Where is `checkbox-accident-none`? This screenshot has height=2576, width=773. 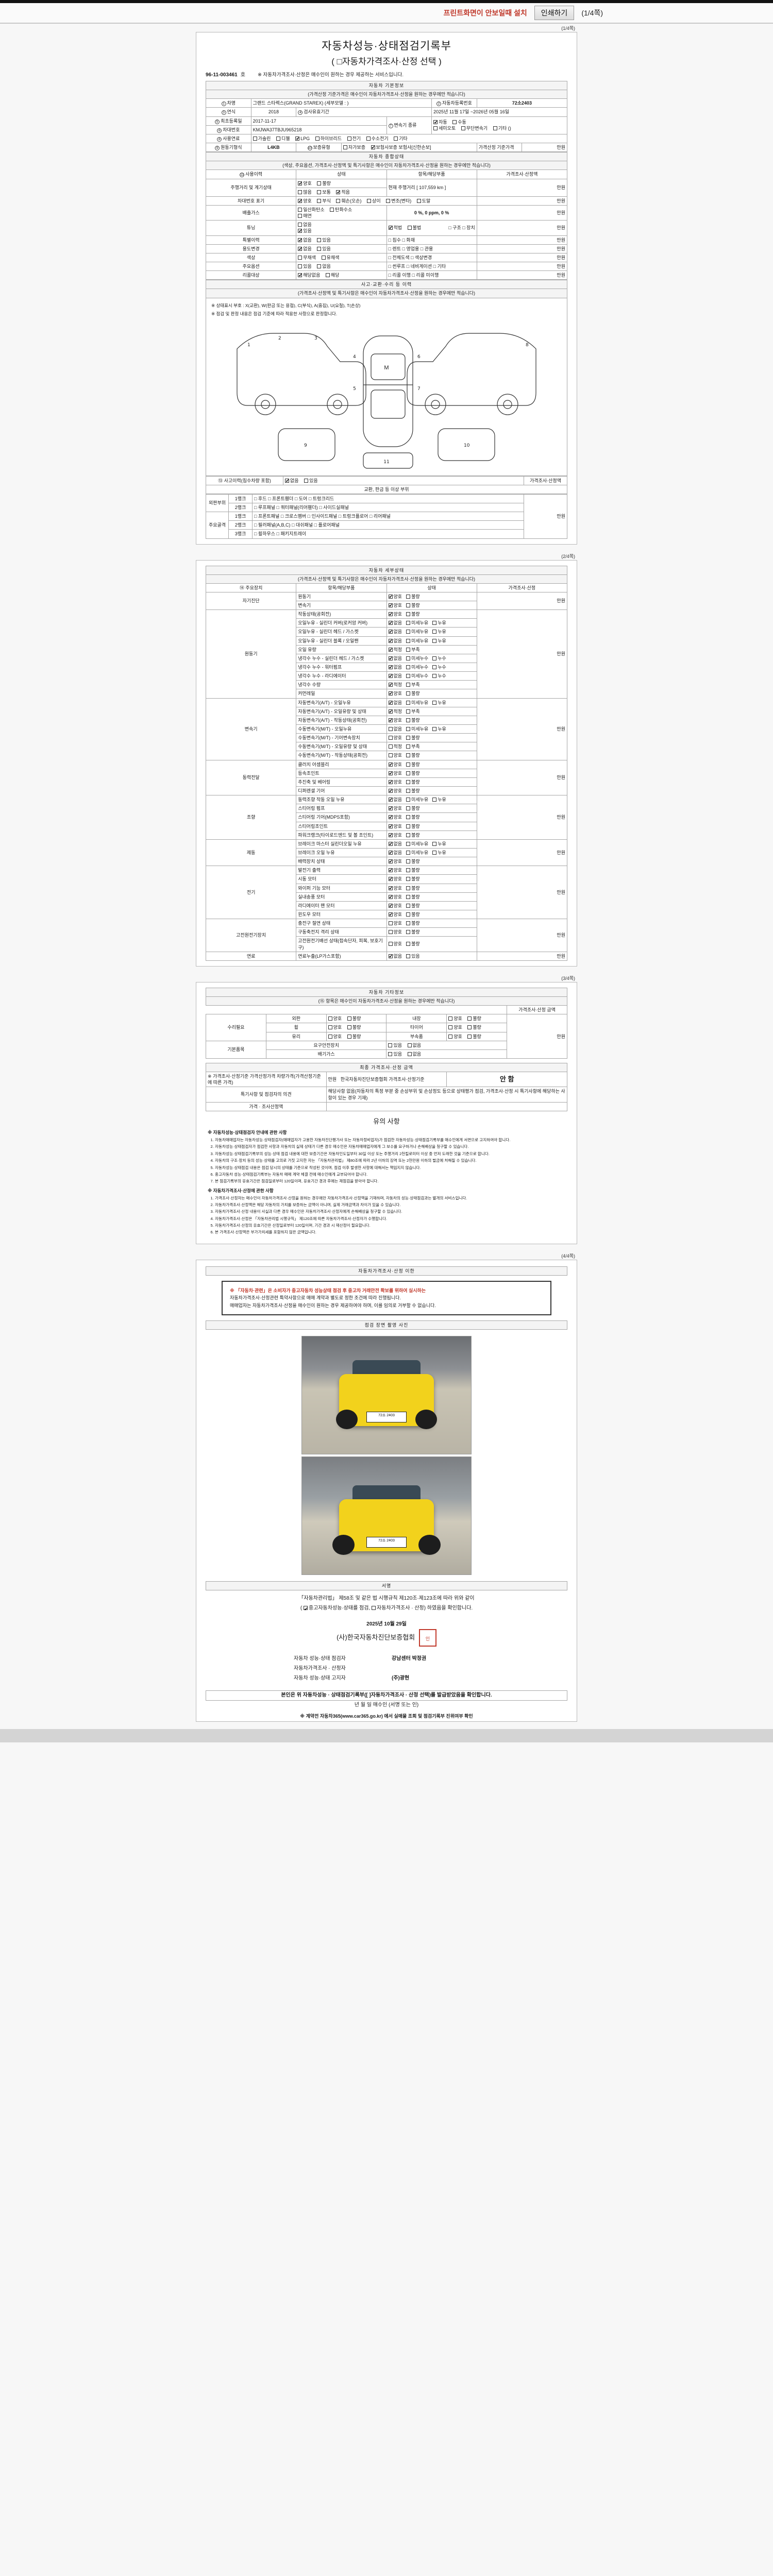 checkbox-accident-none is located at coordinates (287, 481).